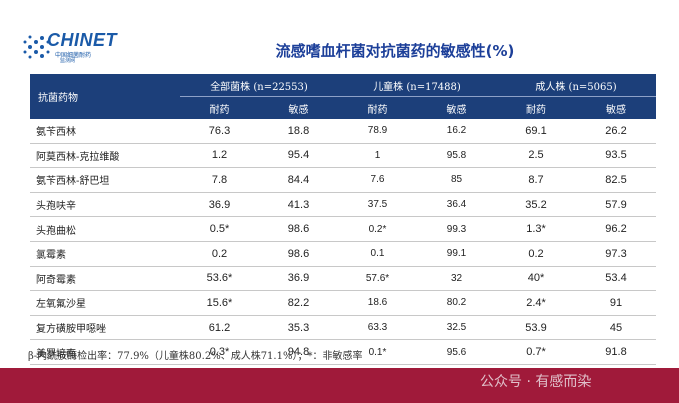 The image size is (679, 403). I want to click on susceptible-value: 95.8, so click(456, 156).